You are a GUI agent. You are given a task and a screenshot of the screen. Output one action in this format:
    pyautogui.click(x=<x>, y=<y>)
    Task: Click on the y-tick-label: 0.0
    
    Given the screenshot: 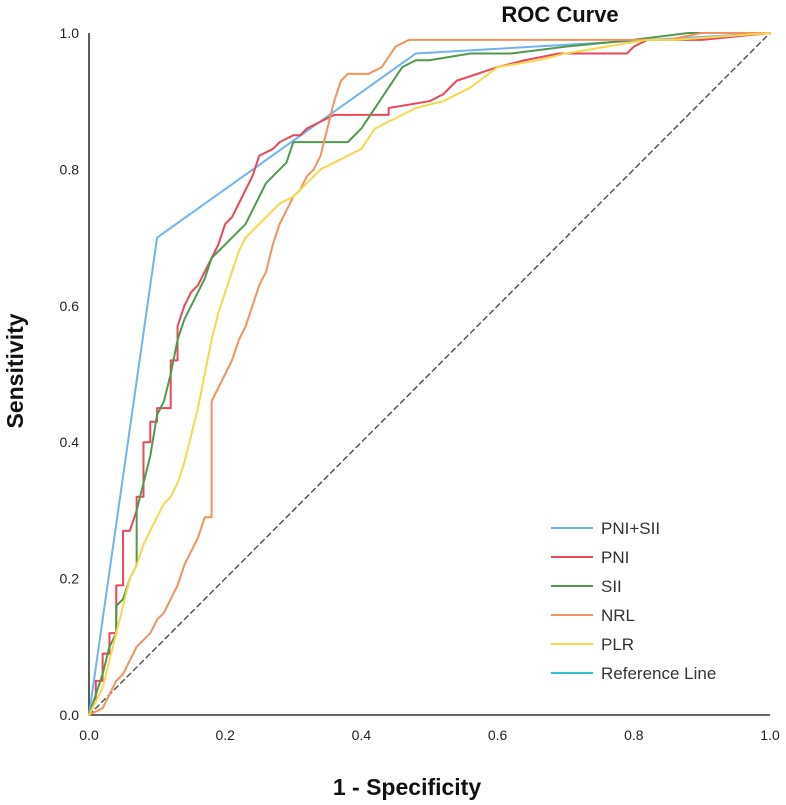 What is the action you would take?
    pyautogui.click(x=70, y=715)
    